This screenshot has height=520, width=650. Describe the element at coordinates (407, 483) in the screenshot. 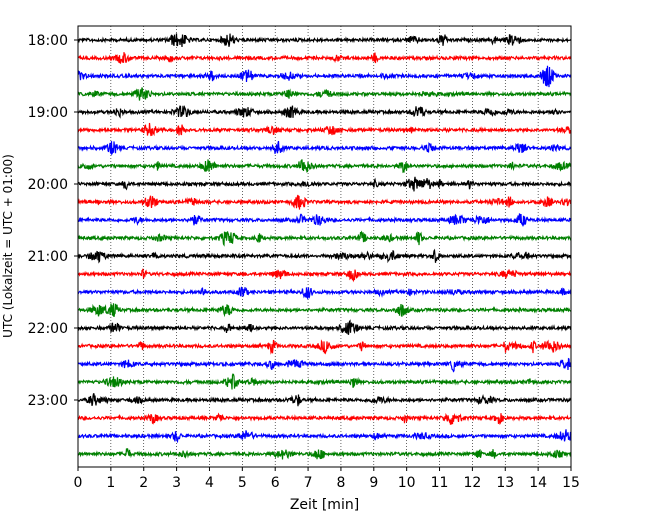

I see `x-tick-label: 10` at that location.